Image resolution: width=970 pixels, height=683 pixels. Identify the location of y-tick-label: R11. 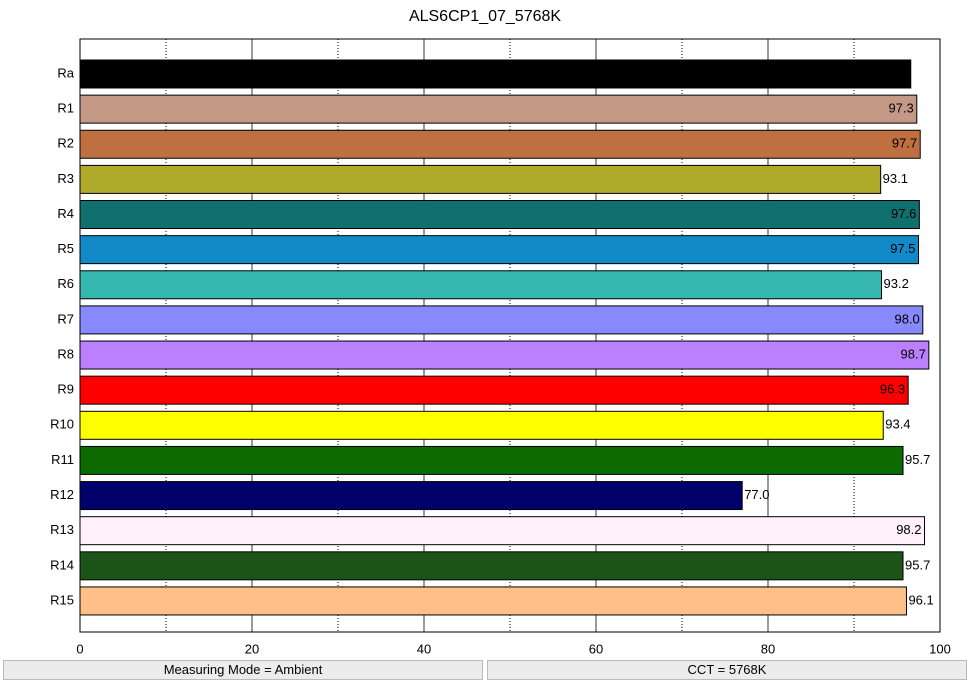
(62, 459).